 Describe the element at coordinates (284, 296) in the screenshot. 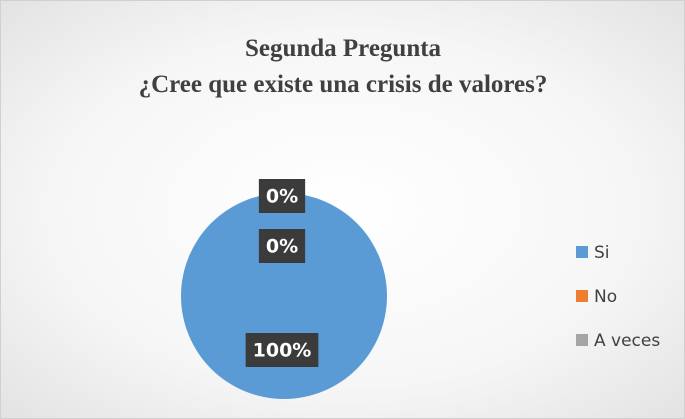

I see `pie-slice` at that location.